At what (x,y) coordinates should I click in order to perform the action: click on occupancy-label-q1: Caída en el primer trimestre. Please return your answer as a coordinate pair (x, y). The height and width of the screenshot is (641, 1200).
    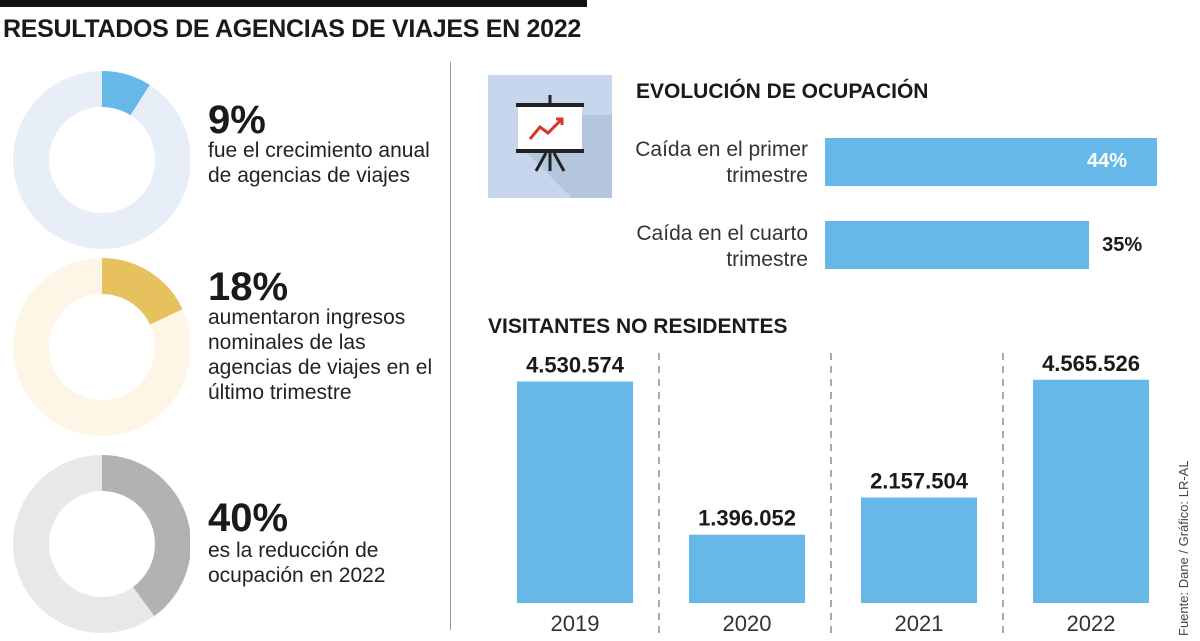
    Looking at the image, I should click on (721, 162).